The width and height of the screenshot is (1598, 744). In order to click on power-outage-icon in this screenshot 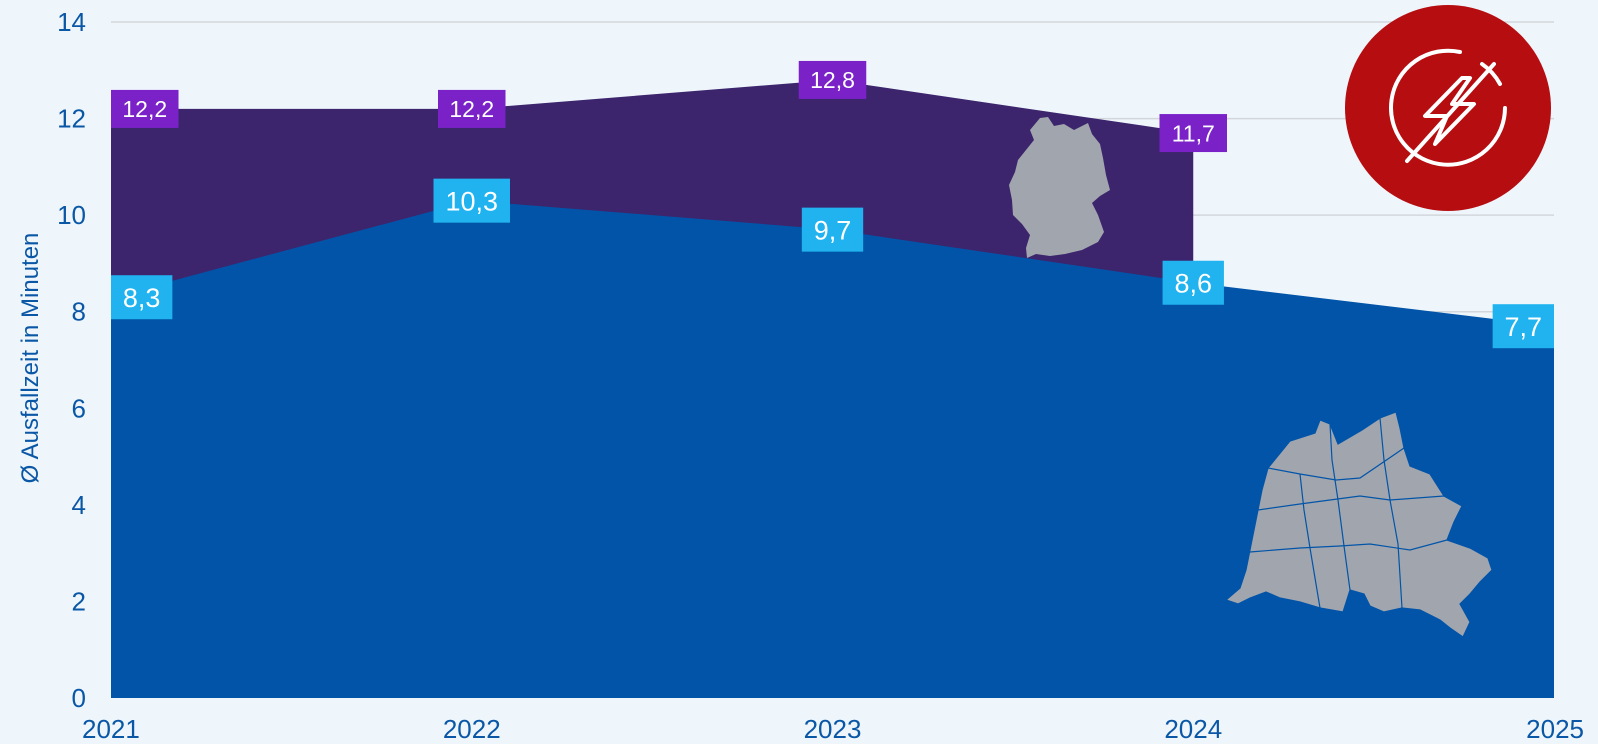, I will do `click(1448, 107)`.